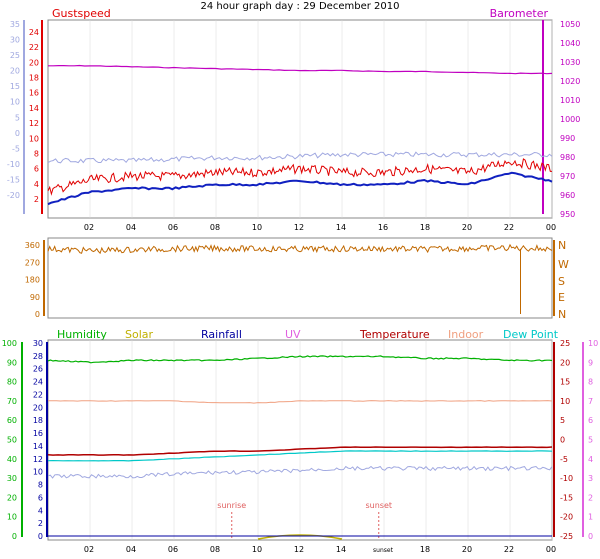 Image resolution: width=600 pixels, height=559 pixels. What do you see at coordinates (531, 334) in the screenshot?
I see `legend-item: Dew Point` at bounding box center [531, 334].